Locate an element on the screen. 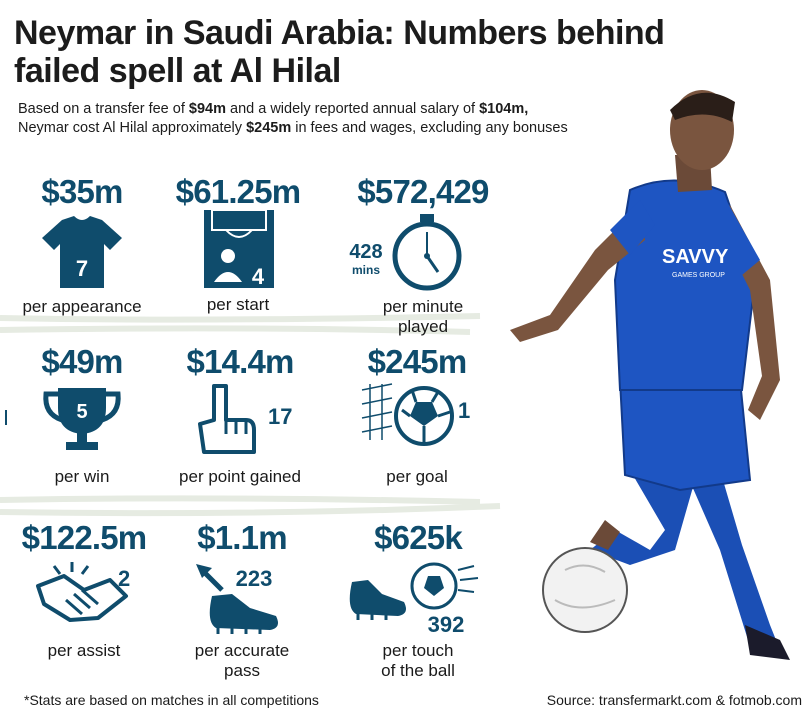 This screenshot has height=718, width=812. stat-value: $245m is located at coordinates (417, 361).